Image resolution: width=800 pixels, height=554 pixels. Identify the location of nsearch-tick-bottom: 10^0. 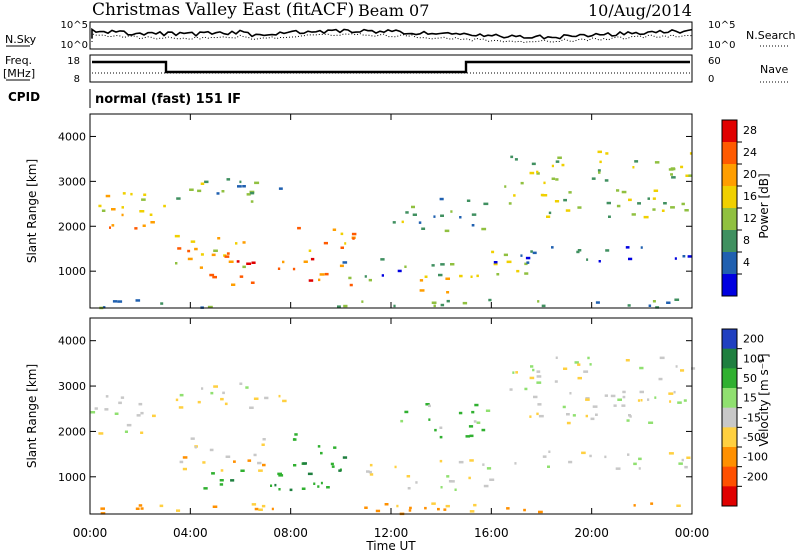
(721, 45).